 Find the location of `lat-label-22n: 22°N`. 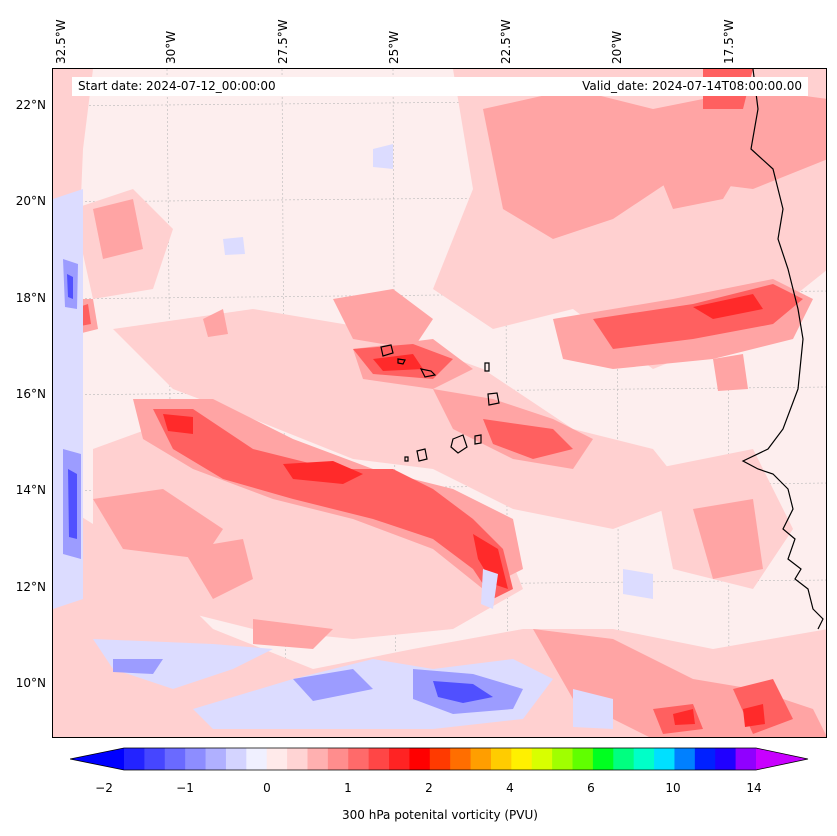

lat-label-22n: 22°N is located at coordinates (30, 105).